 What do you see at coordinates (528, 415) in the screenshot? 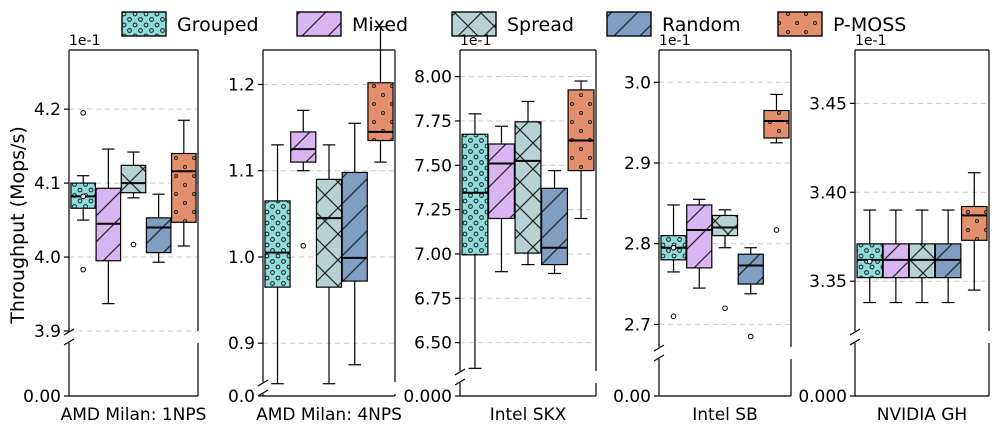
I see `panel-title: Intel SKX` at bounding box center [528, 415].